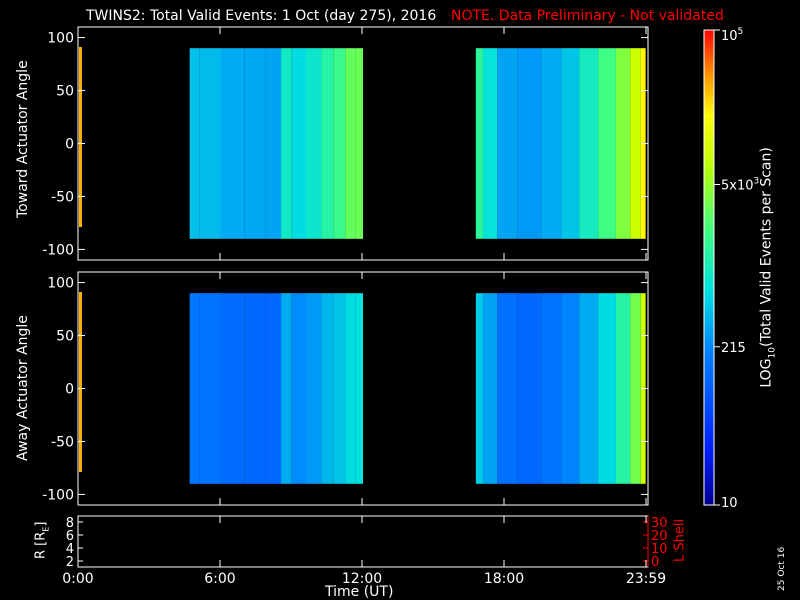  I want to click on toward-edge-stripe, so click(80, 137).